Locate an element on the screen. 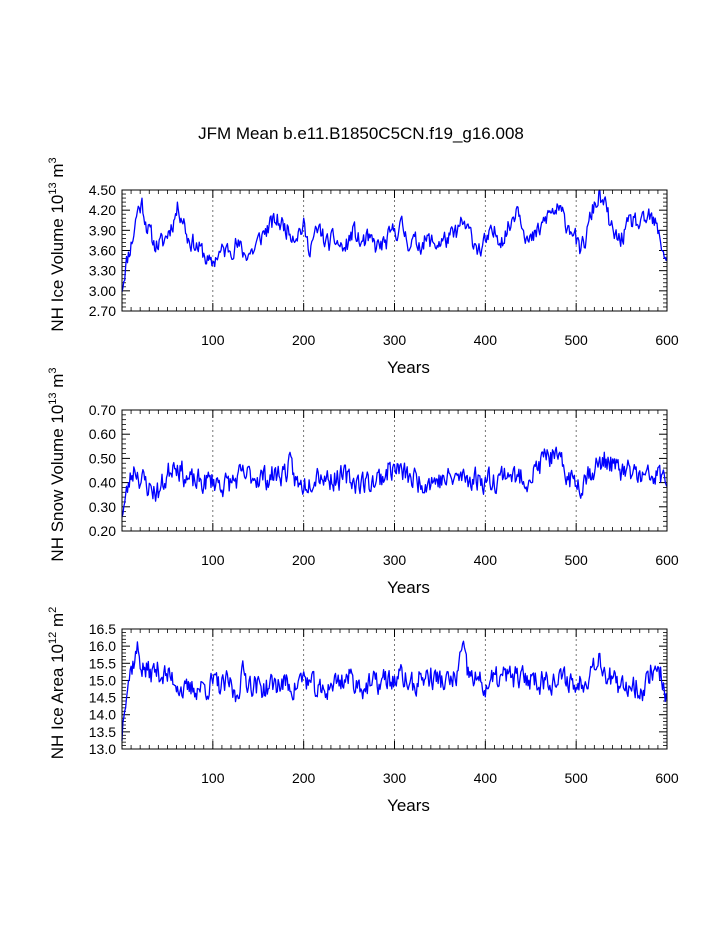 Image resolution: width=723 pixels, height=935 pixels. y-axis-label: NH Ice Volume 1013 m3 is located at coordinates (57, 244).